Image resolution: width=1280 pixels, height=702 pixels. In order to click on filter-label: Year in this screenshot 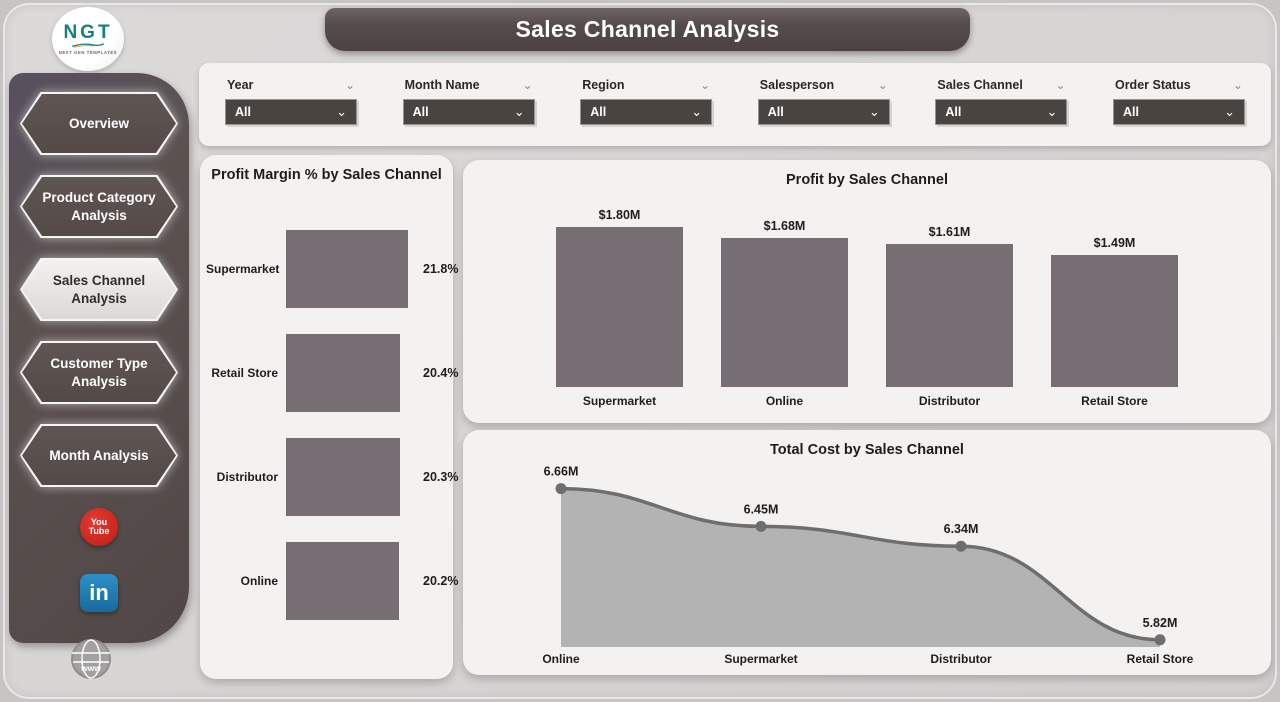, I will do `click(240, 85)`.